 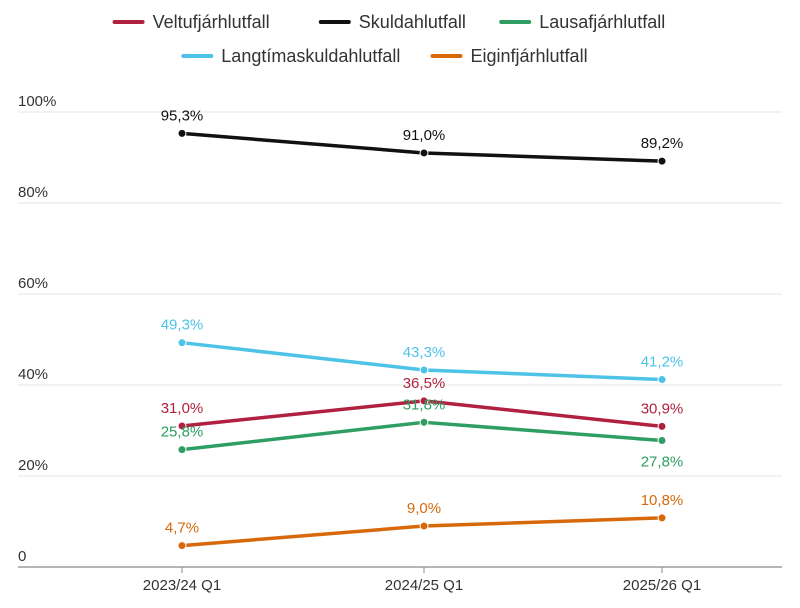 What do you see at coordinates (33, 192) in the screenshot?
I see `y-tick-label: 80%` at bounding box center [33, 192].